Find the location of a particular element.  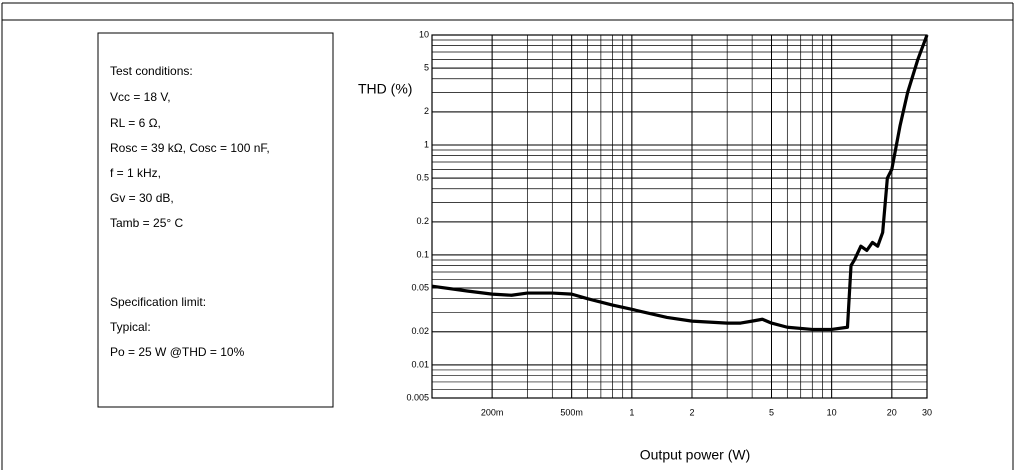

x-tick-label: 1 is located at coordinates (631, 412).